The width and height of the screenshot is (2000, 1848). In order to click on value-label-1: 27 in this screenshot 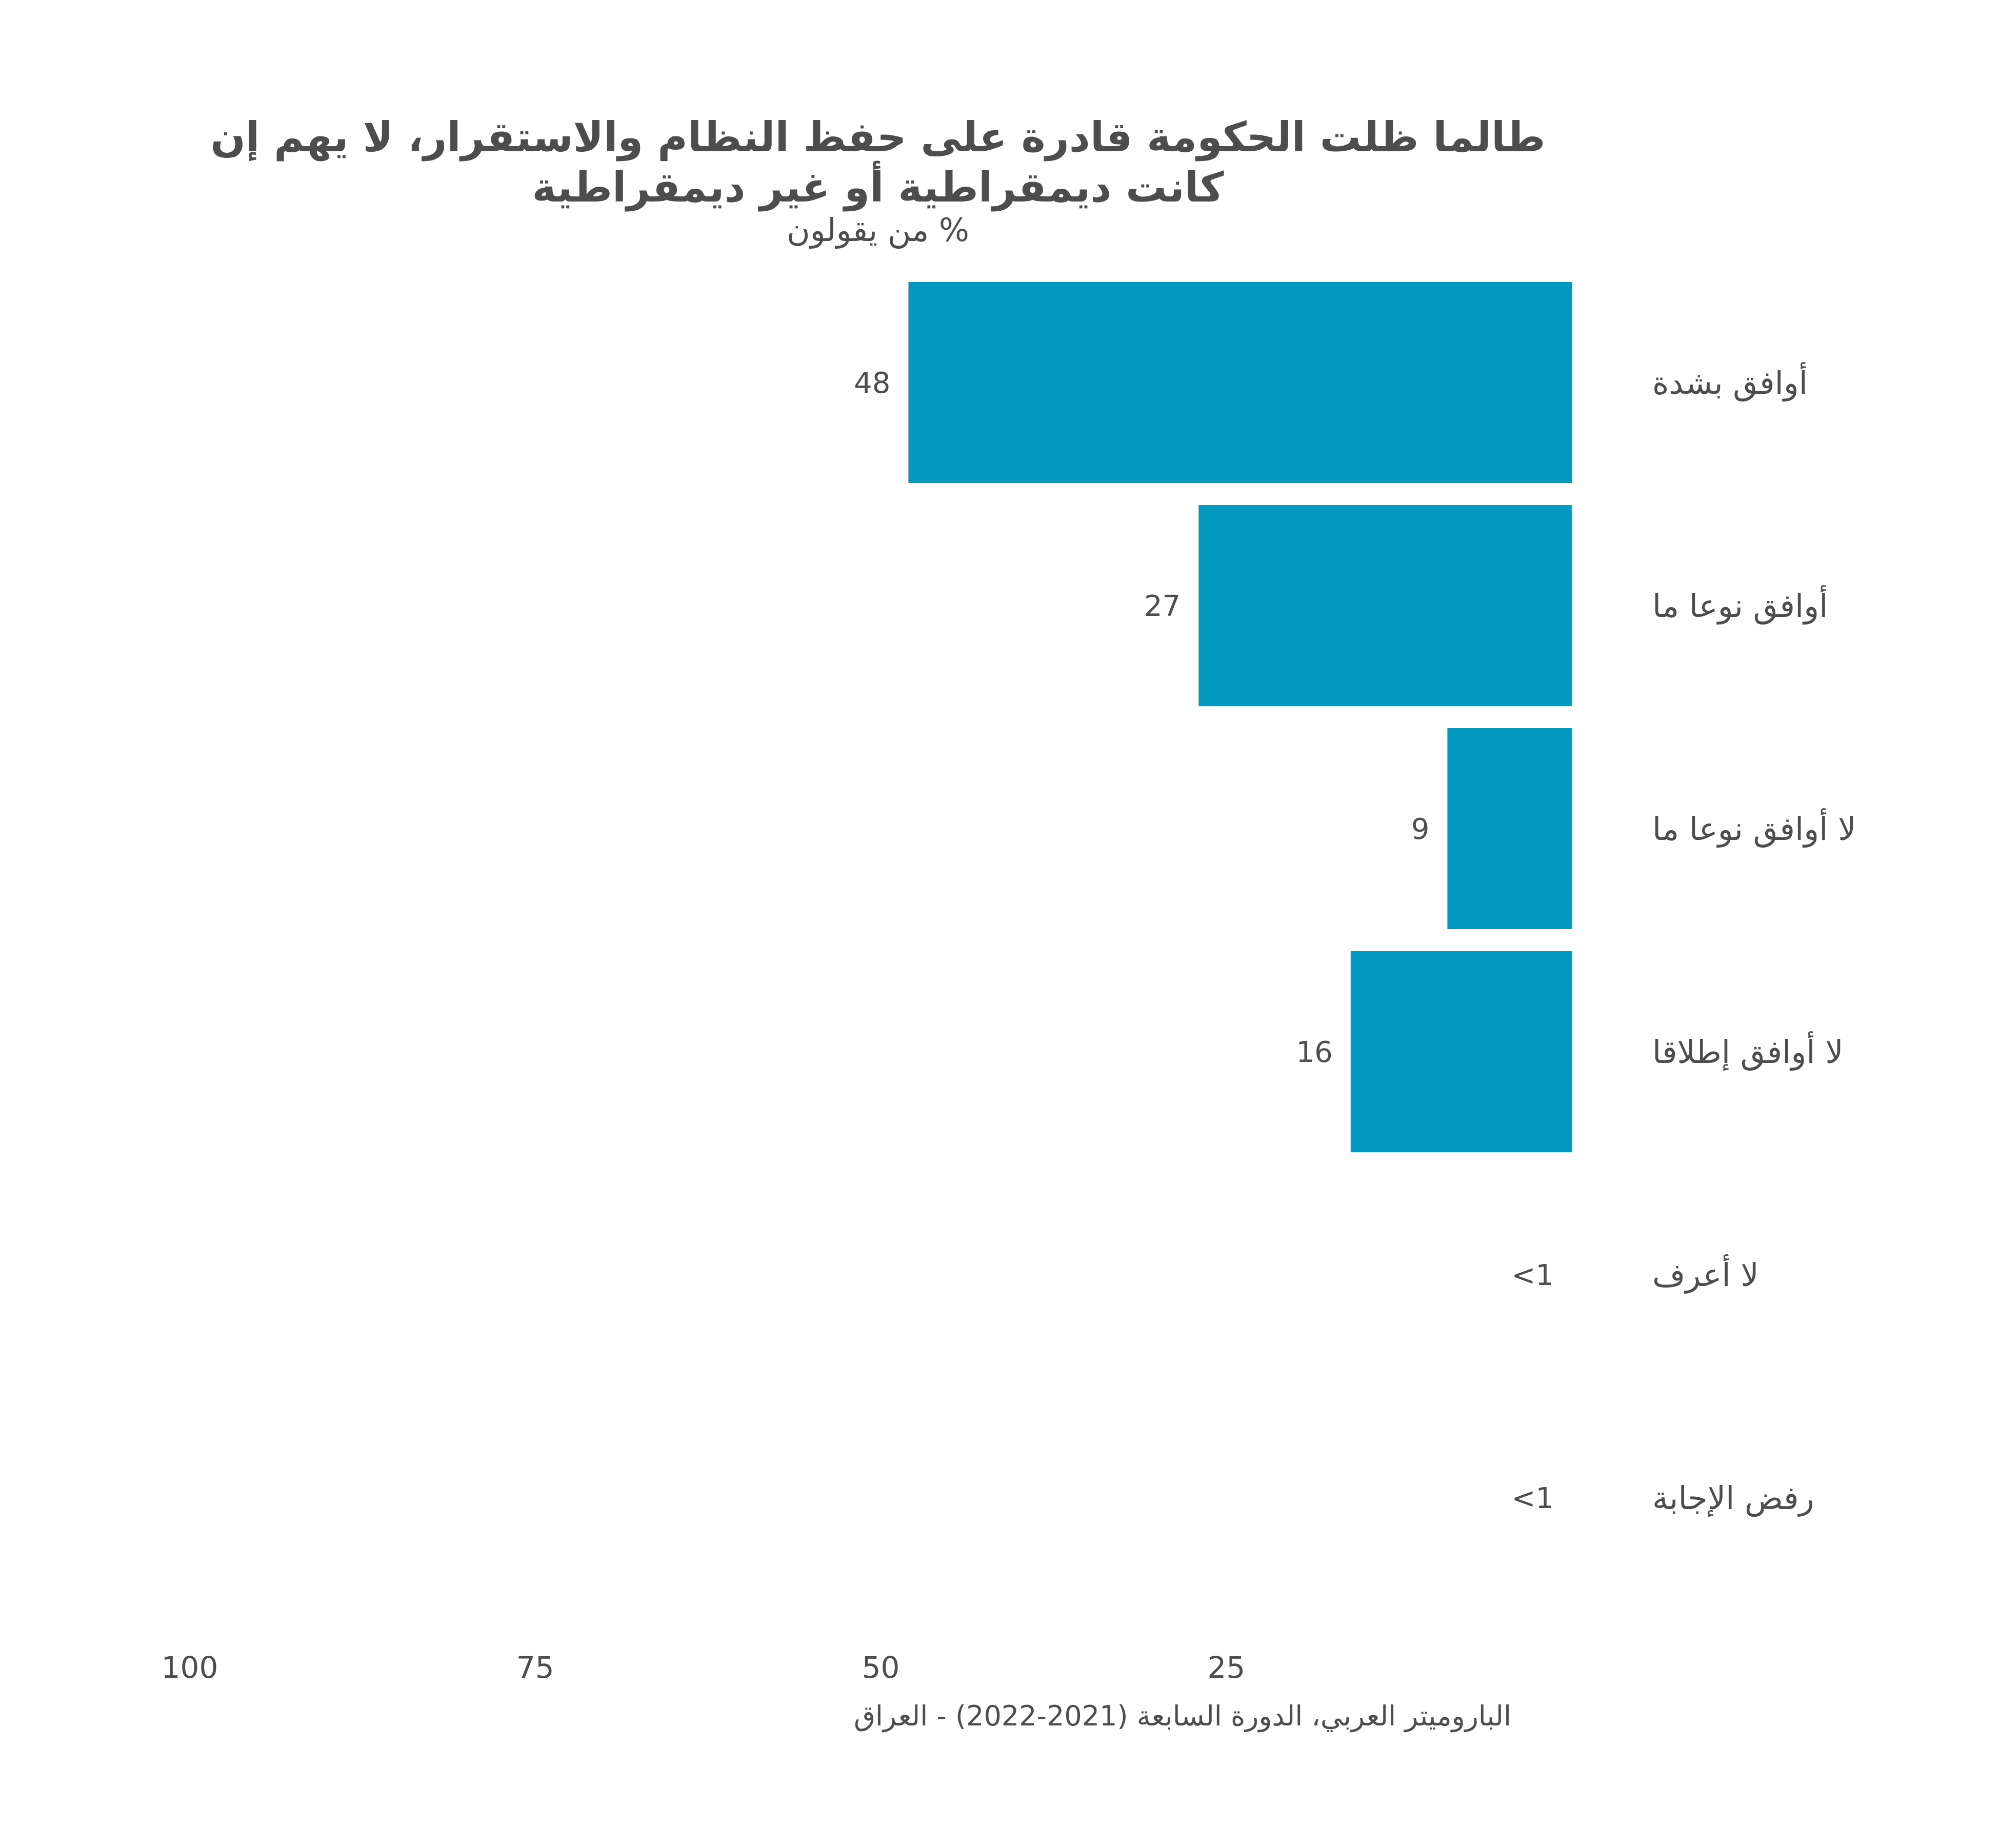, I will do `click(1162, 607)`.